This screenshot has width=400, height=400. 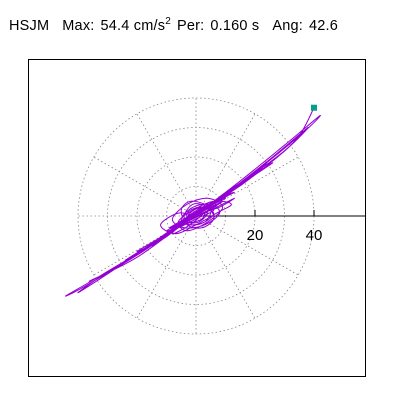 I want to click on end-marker, so click(x=314, y=107).